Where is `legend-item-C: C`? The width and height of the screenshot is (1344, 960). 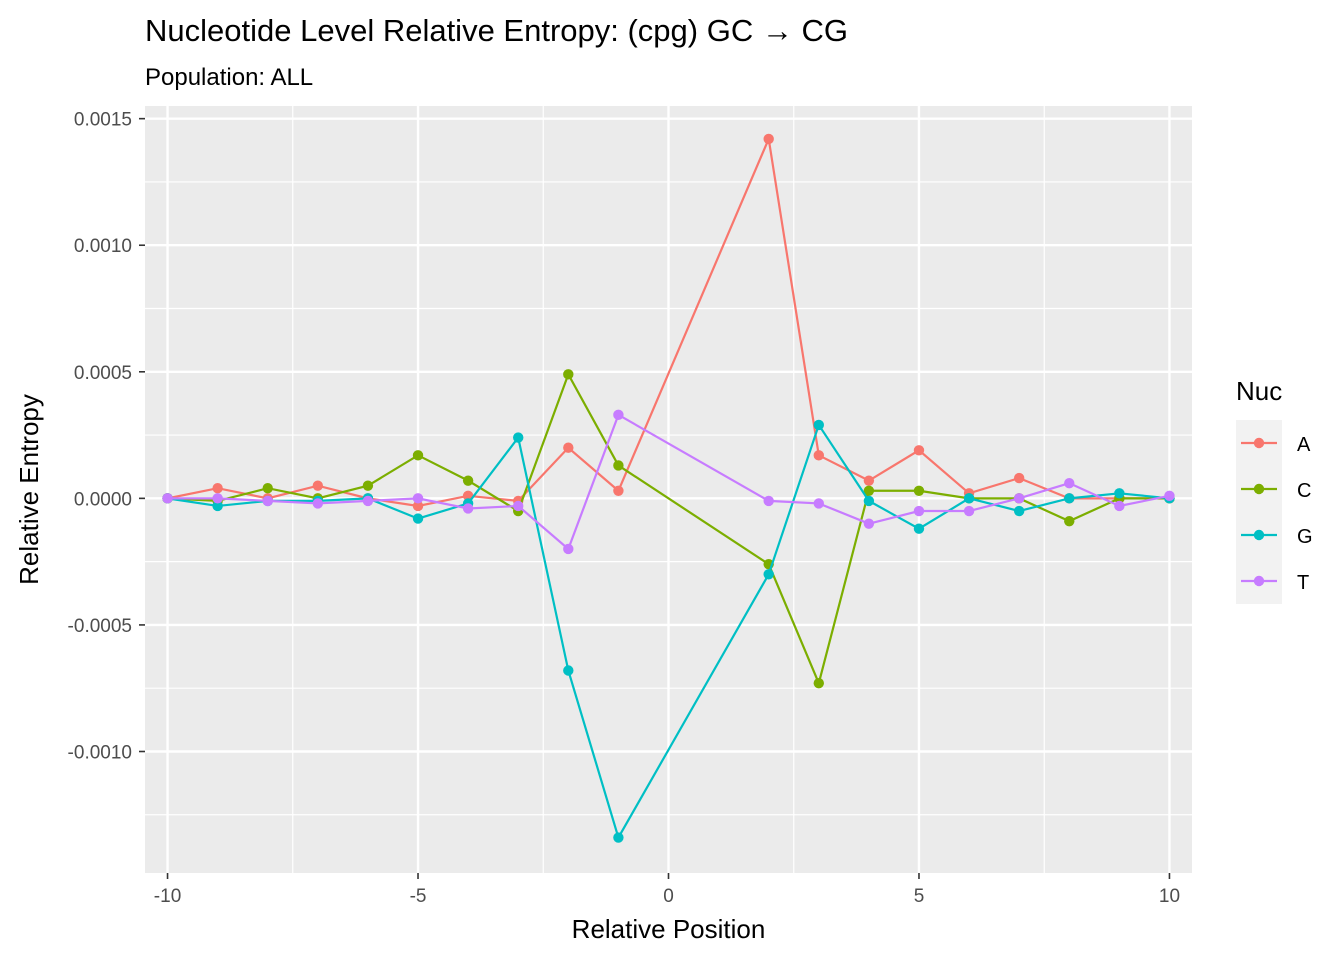 legend-item-C: C is located at coordinates (1276, 491).